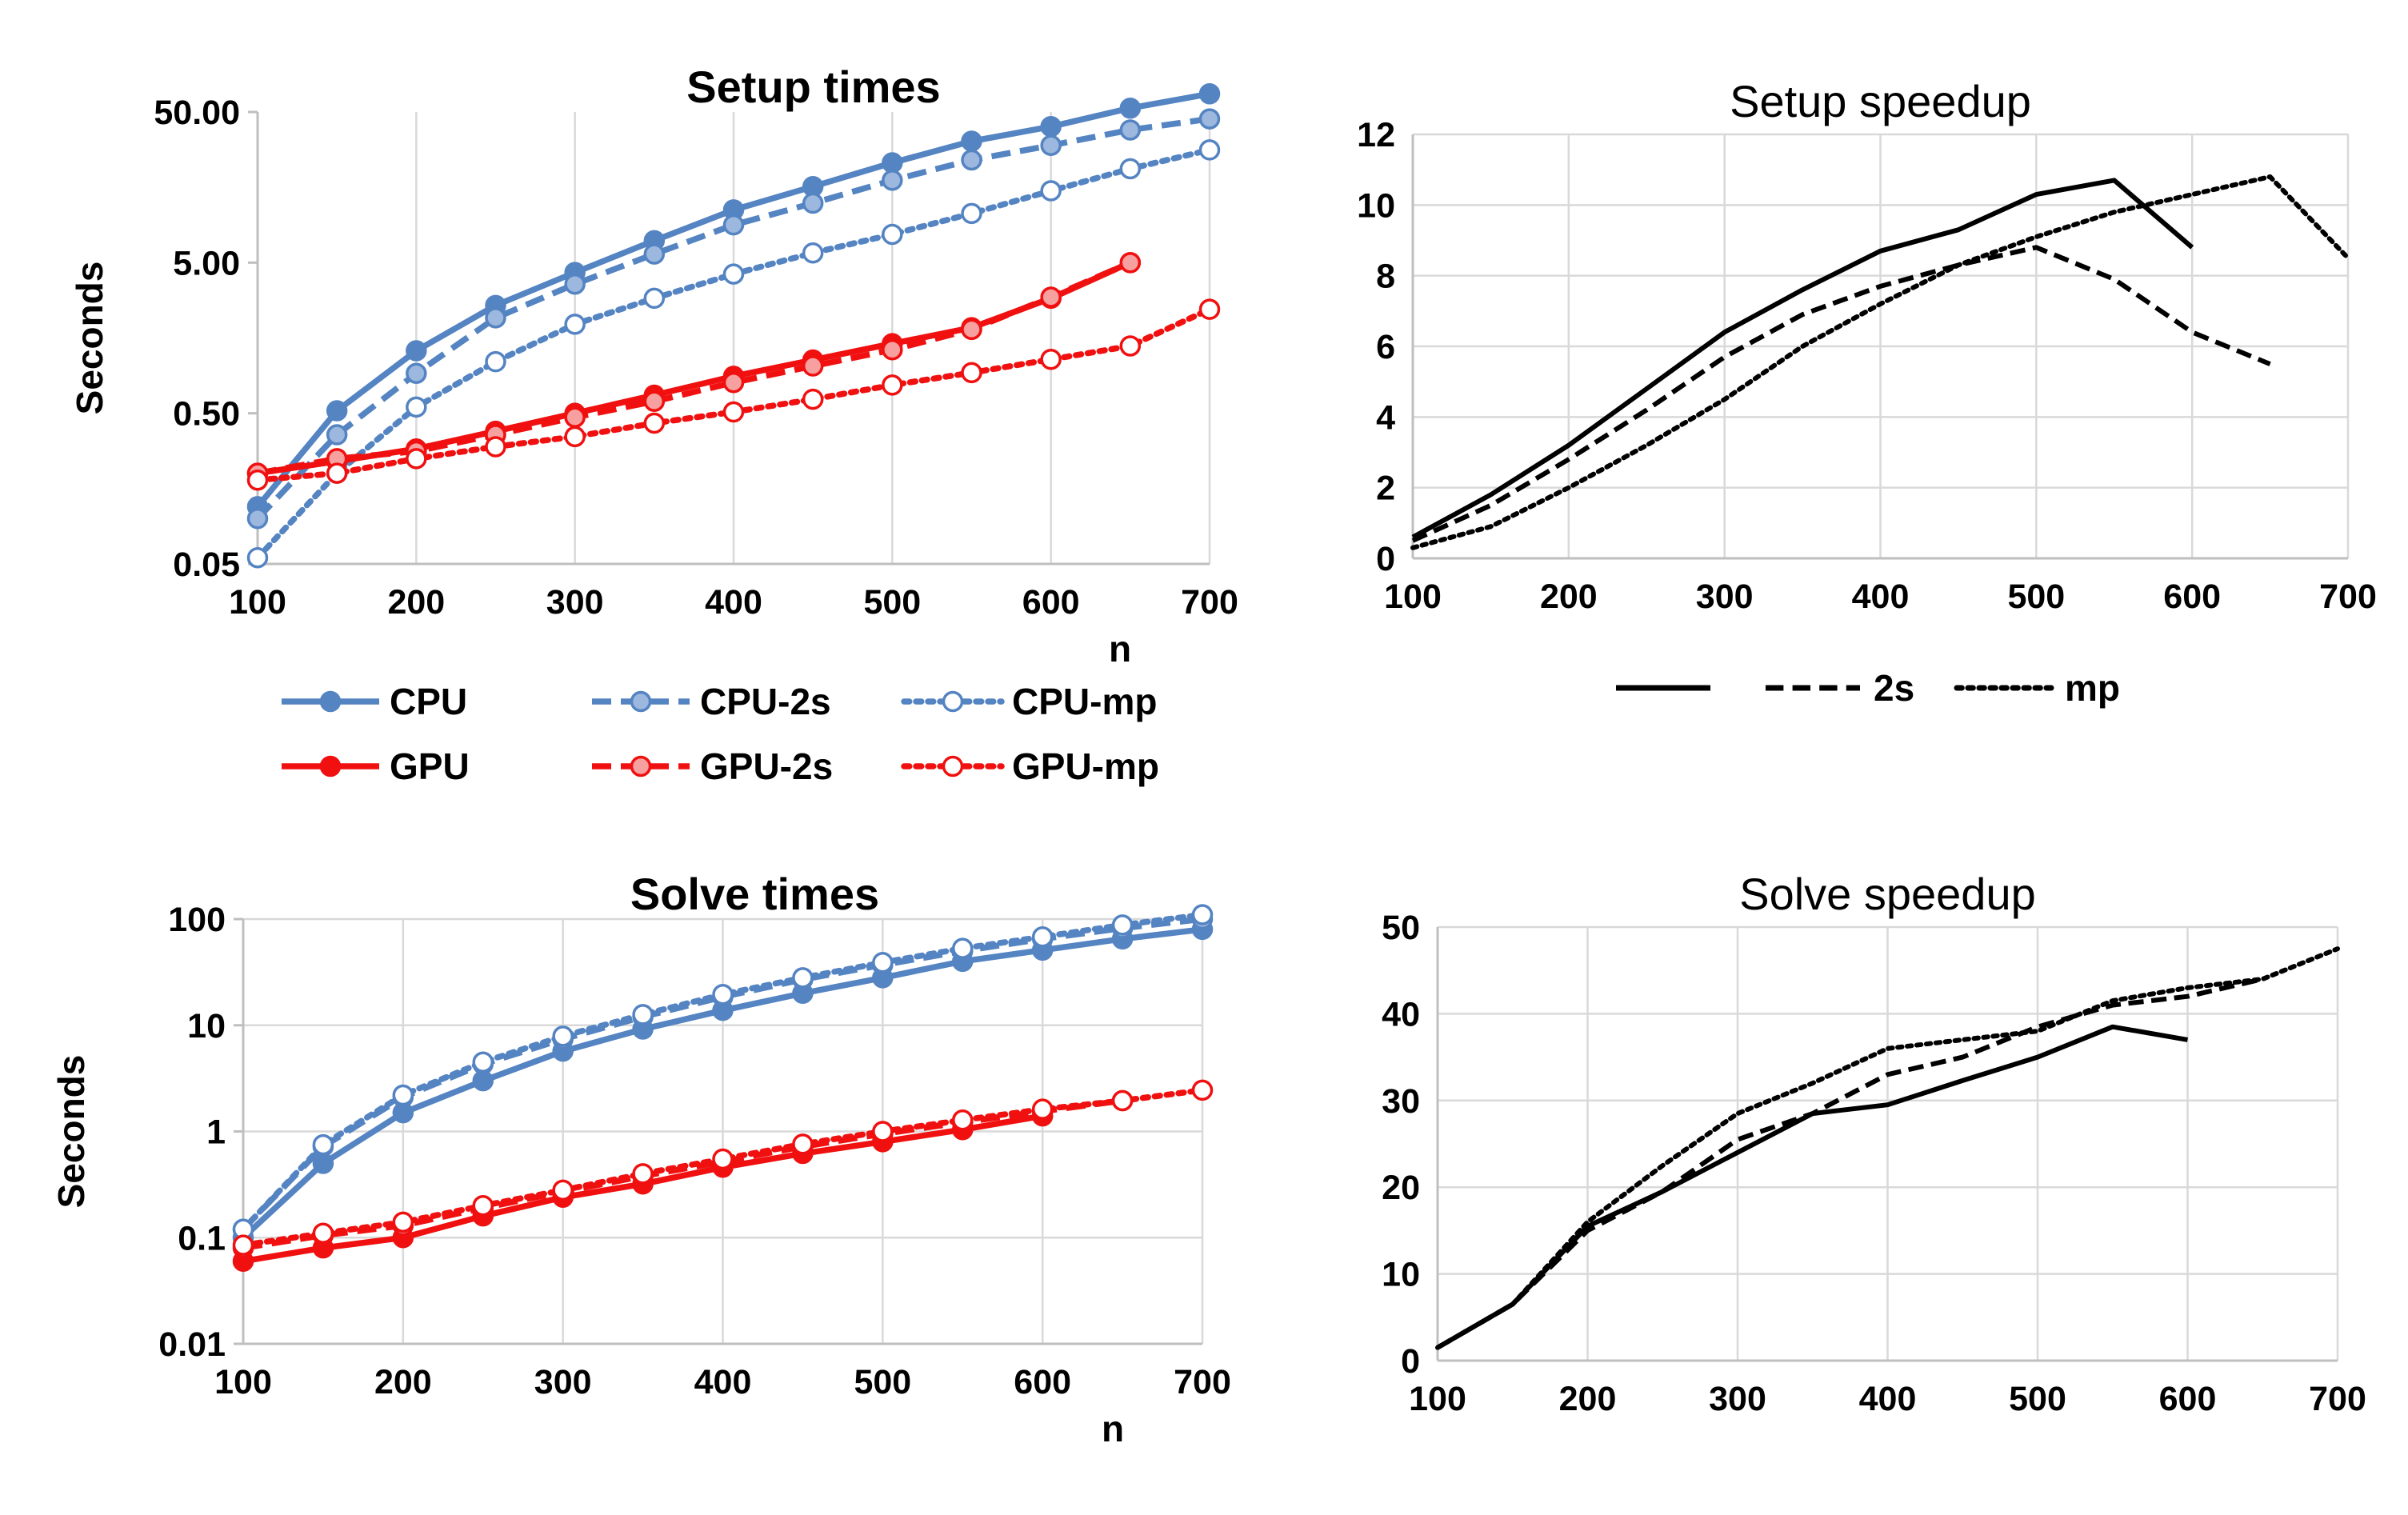 This screenshot has height=1515, width=2408. I want to click on chart-title: Solve speedup, so click(1887, 894).